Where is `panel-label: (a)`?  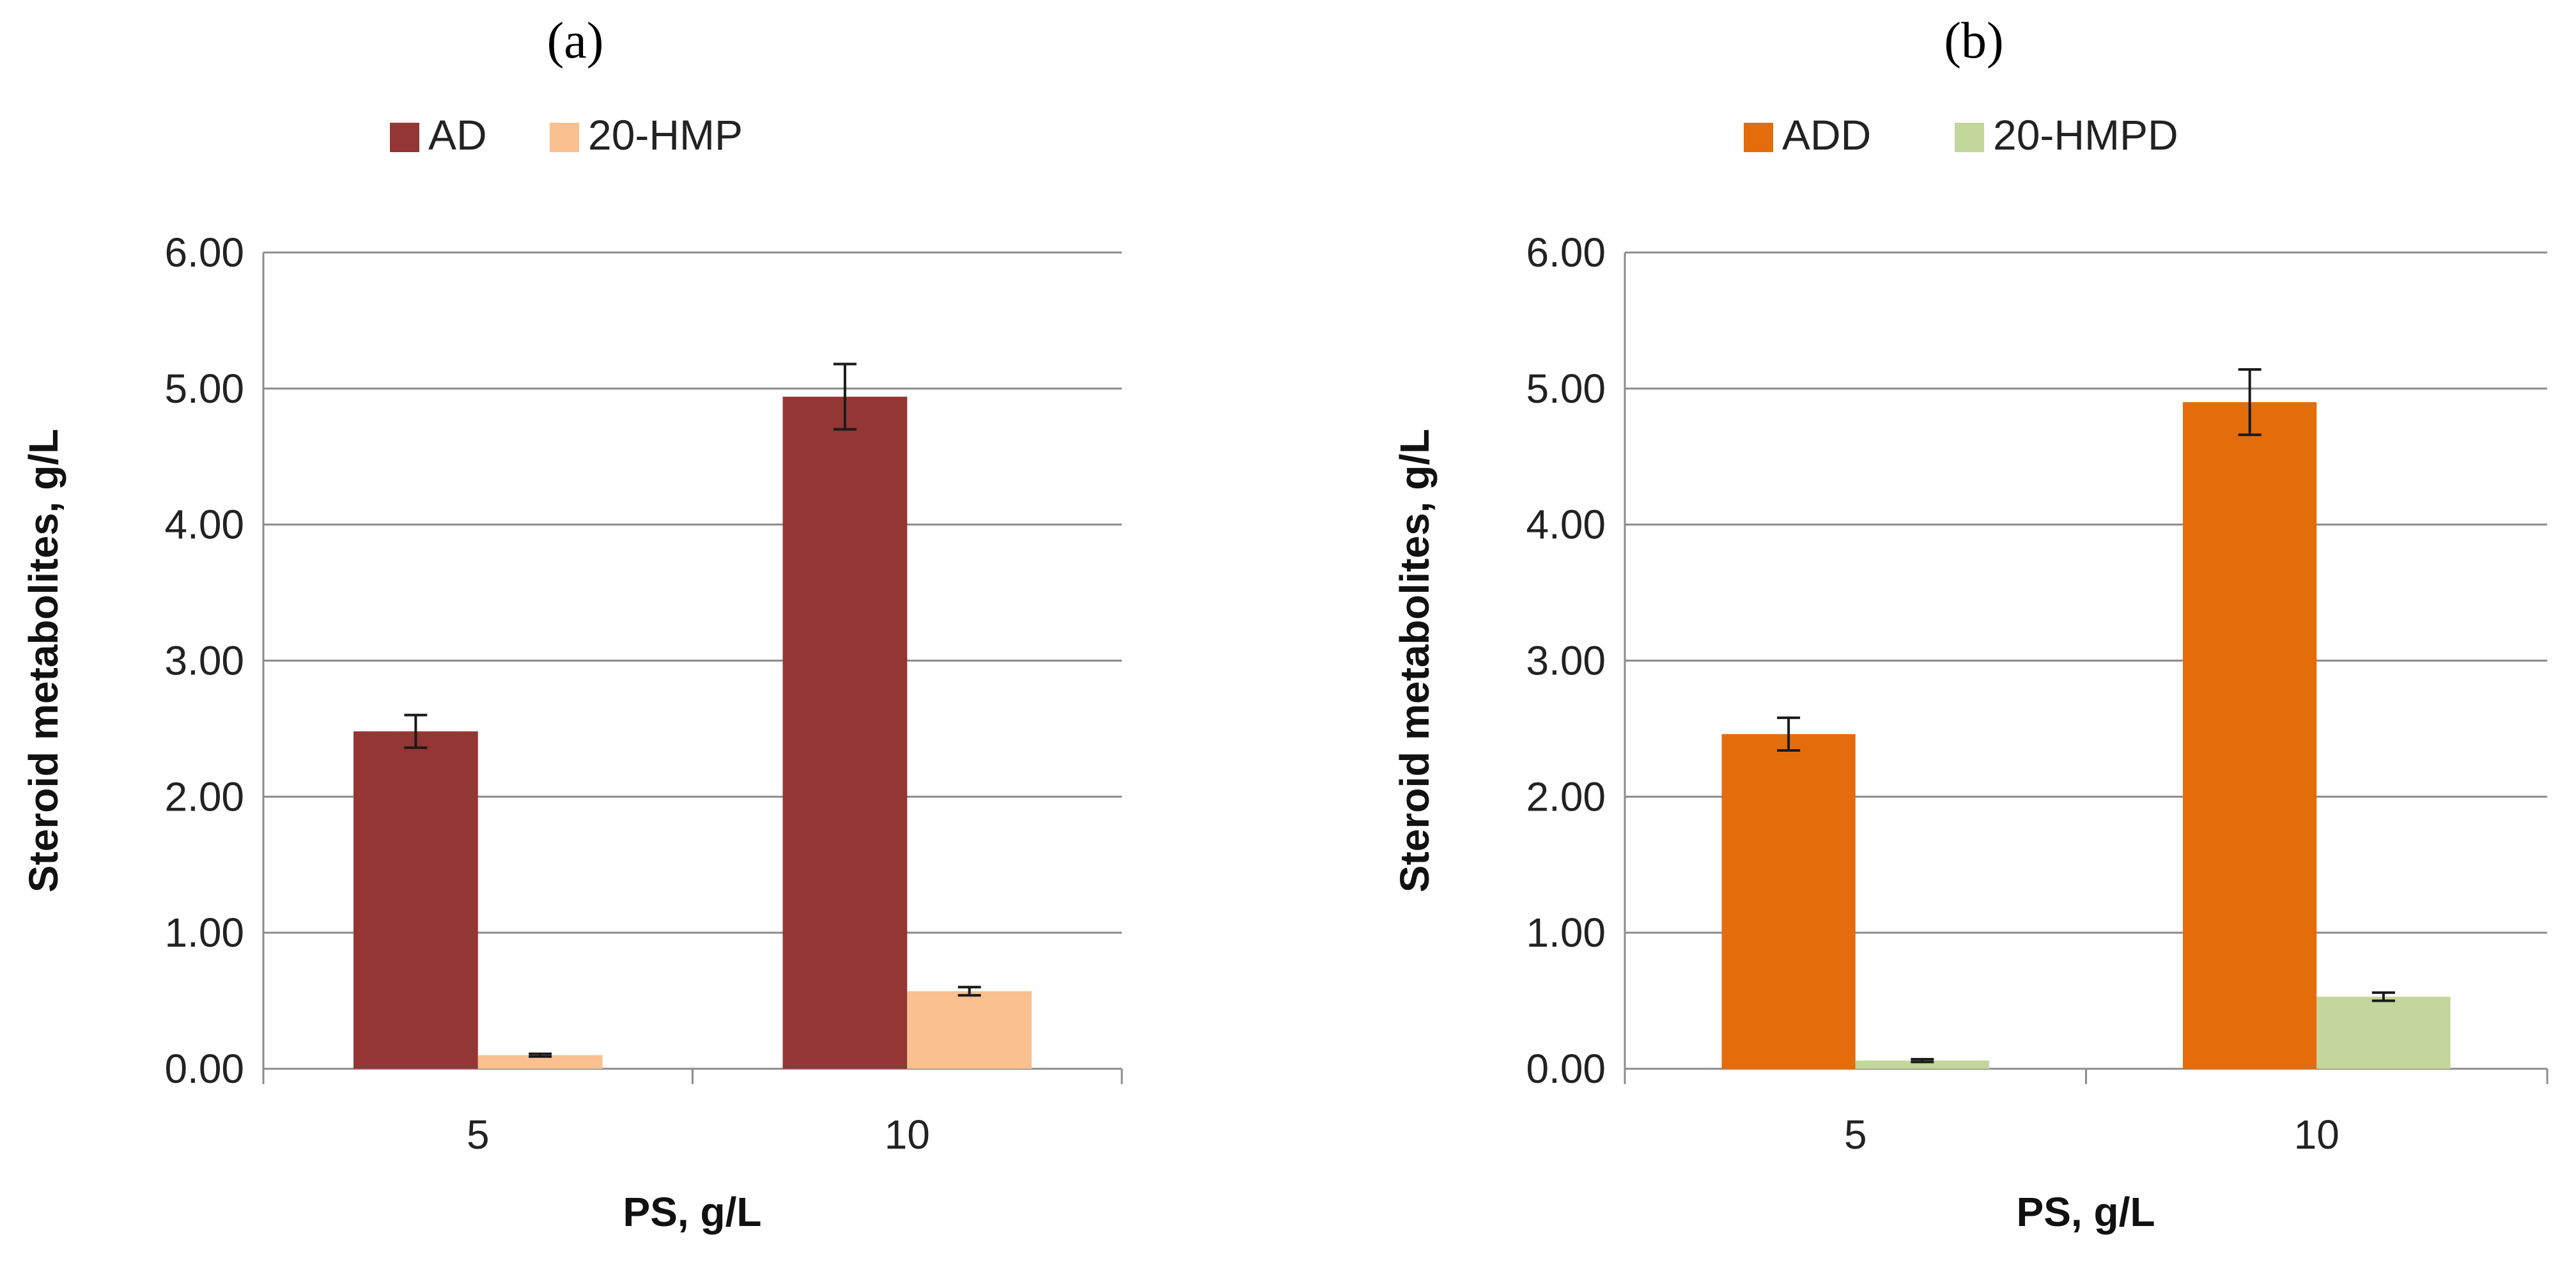
panel-label: (a) is located at coordinates (575, 41).